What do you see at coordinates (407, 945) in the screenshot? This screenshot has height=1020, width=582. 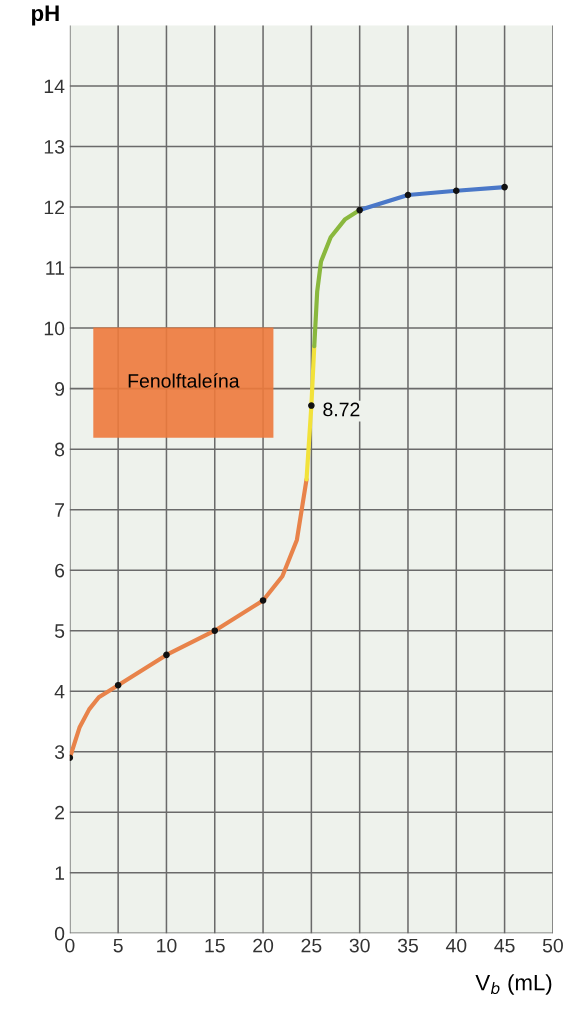 I see `x-tick-label: 35` at bounding box center [407, 945].